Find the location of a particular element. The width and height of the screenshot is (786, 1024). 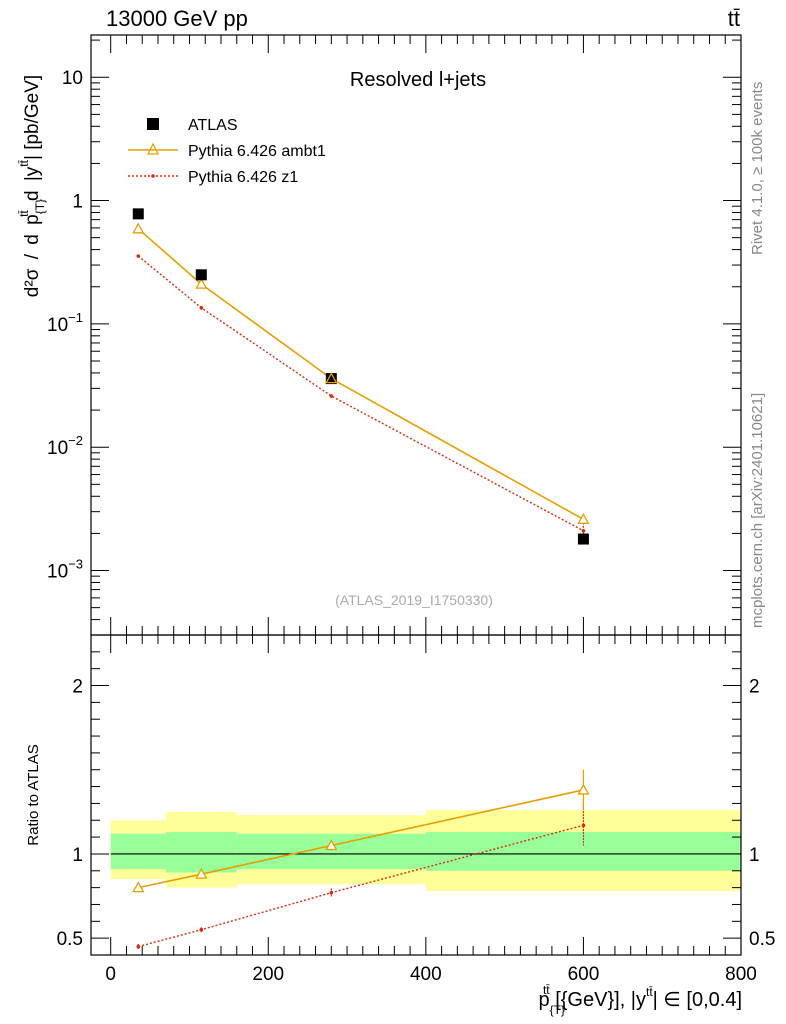

x-axis-label: p{T}tt̄ [{GeV}], |ytt̄| ∈ [0,0.4] is located at coordinates (640, 1000).